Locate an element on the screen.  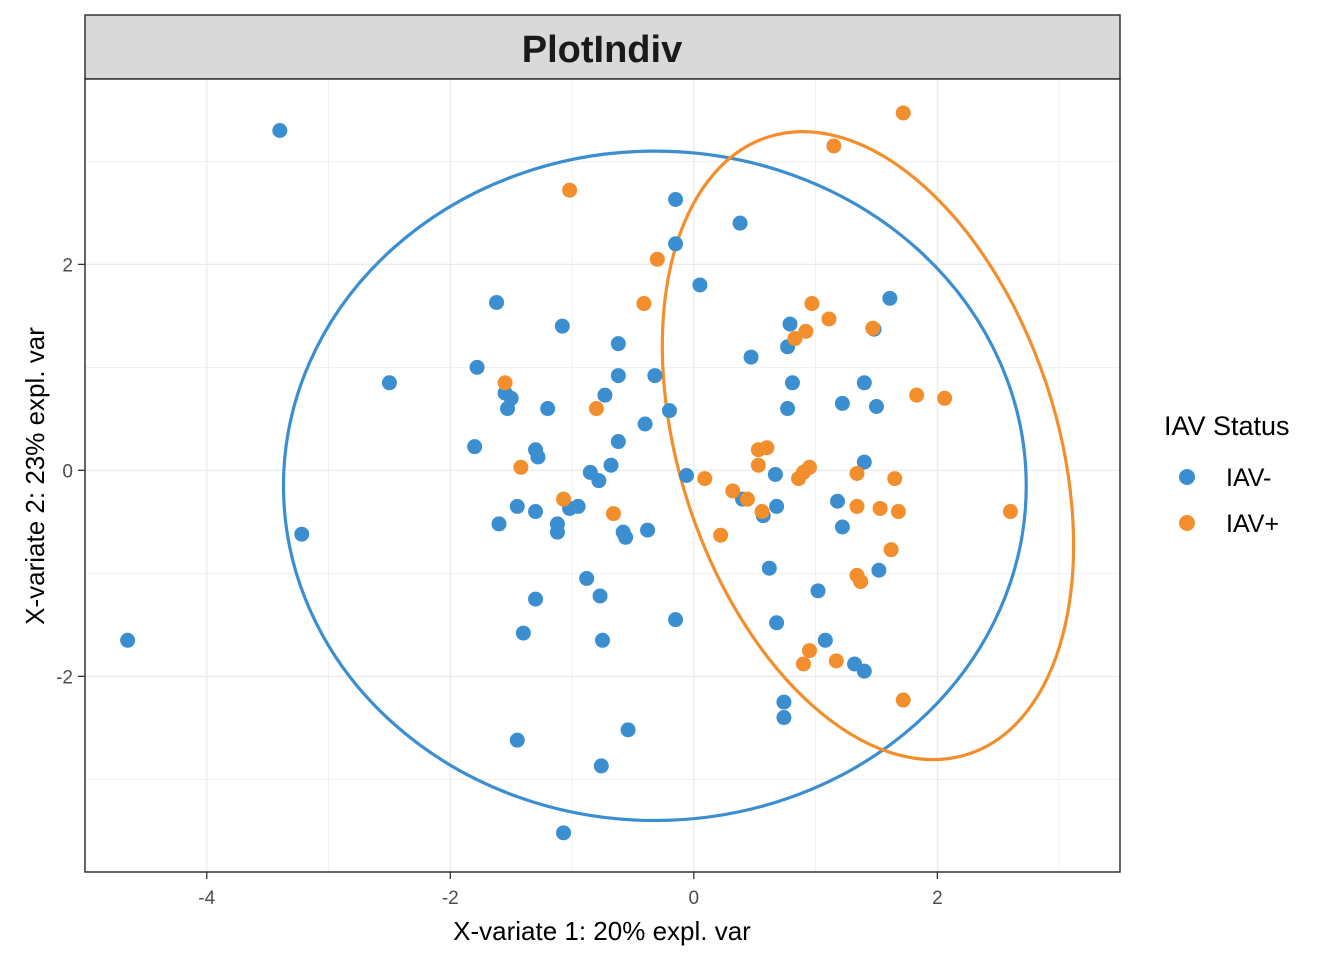
y-tick-label: -2 is located at coordinates (64, 677).